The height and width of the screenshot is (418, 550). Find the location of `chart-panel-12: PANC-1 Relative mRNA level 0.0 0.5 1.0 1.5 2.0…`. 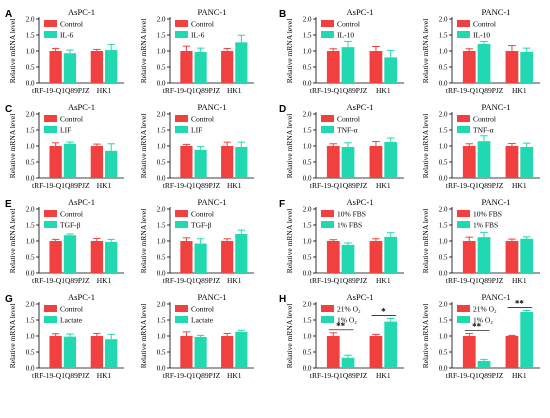

chart-panel-12: PANC-1 Relative mRNA level 0.0 0.5 1.0 1.5 2.0… is located at coordinates (480, 241).